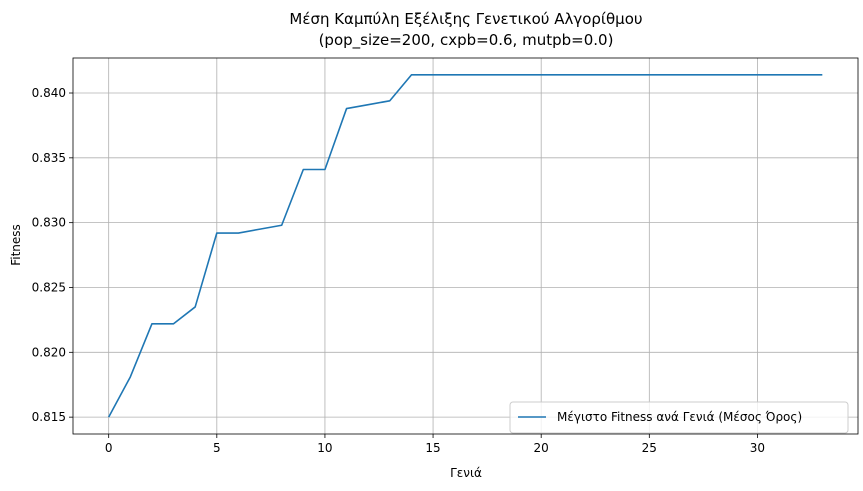 This screenshot has height=491, width=863. I want to click on y-tick-label: 0.815, so click(49, 417).